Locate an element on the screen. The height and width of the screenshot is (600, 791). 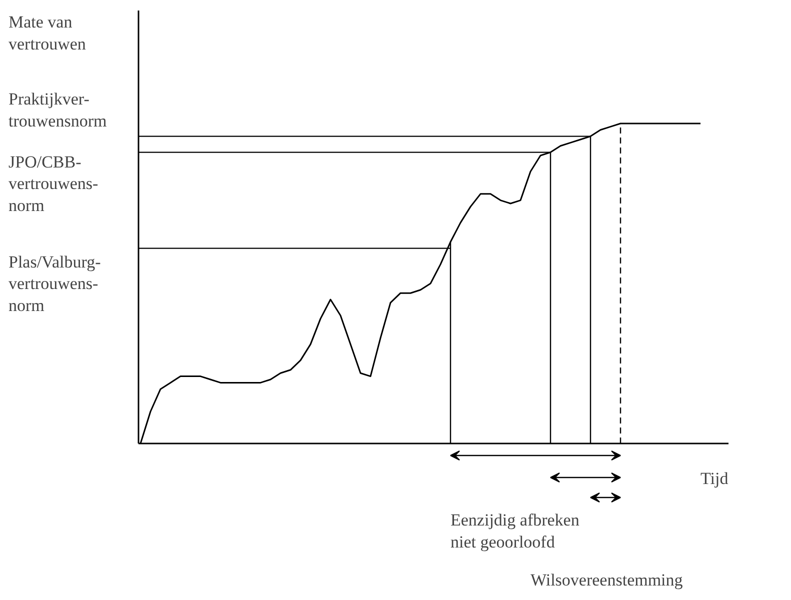
text: Wilsovereenstemming is located at coordinates (607, 580).